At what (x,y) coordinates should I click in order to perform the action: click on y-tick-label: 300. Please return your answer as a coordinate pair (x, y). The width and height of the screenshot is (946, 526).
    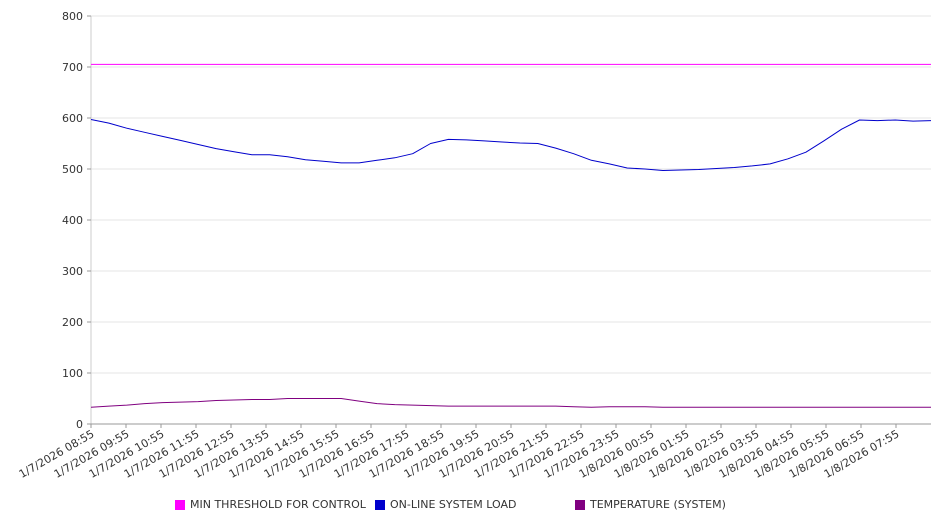
    Looking at the image, I should click on (72, 271).